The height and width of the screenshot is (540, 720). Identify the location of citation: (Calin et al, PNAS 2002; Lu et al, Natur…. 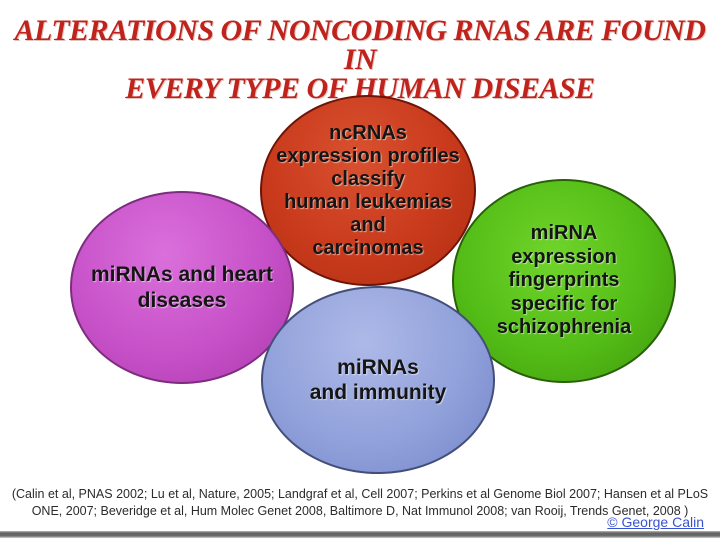
(360, 503).